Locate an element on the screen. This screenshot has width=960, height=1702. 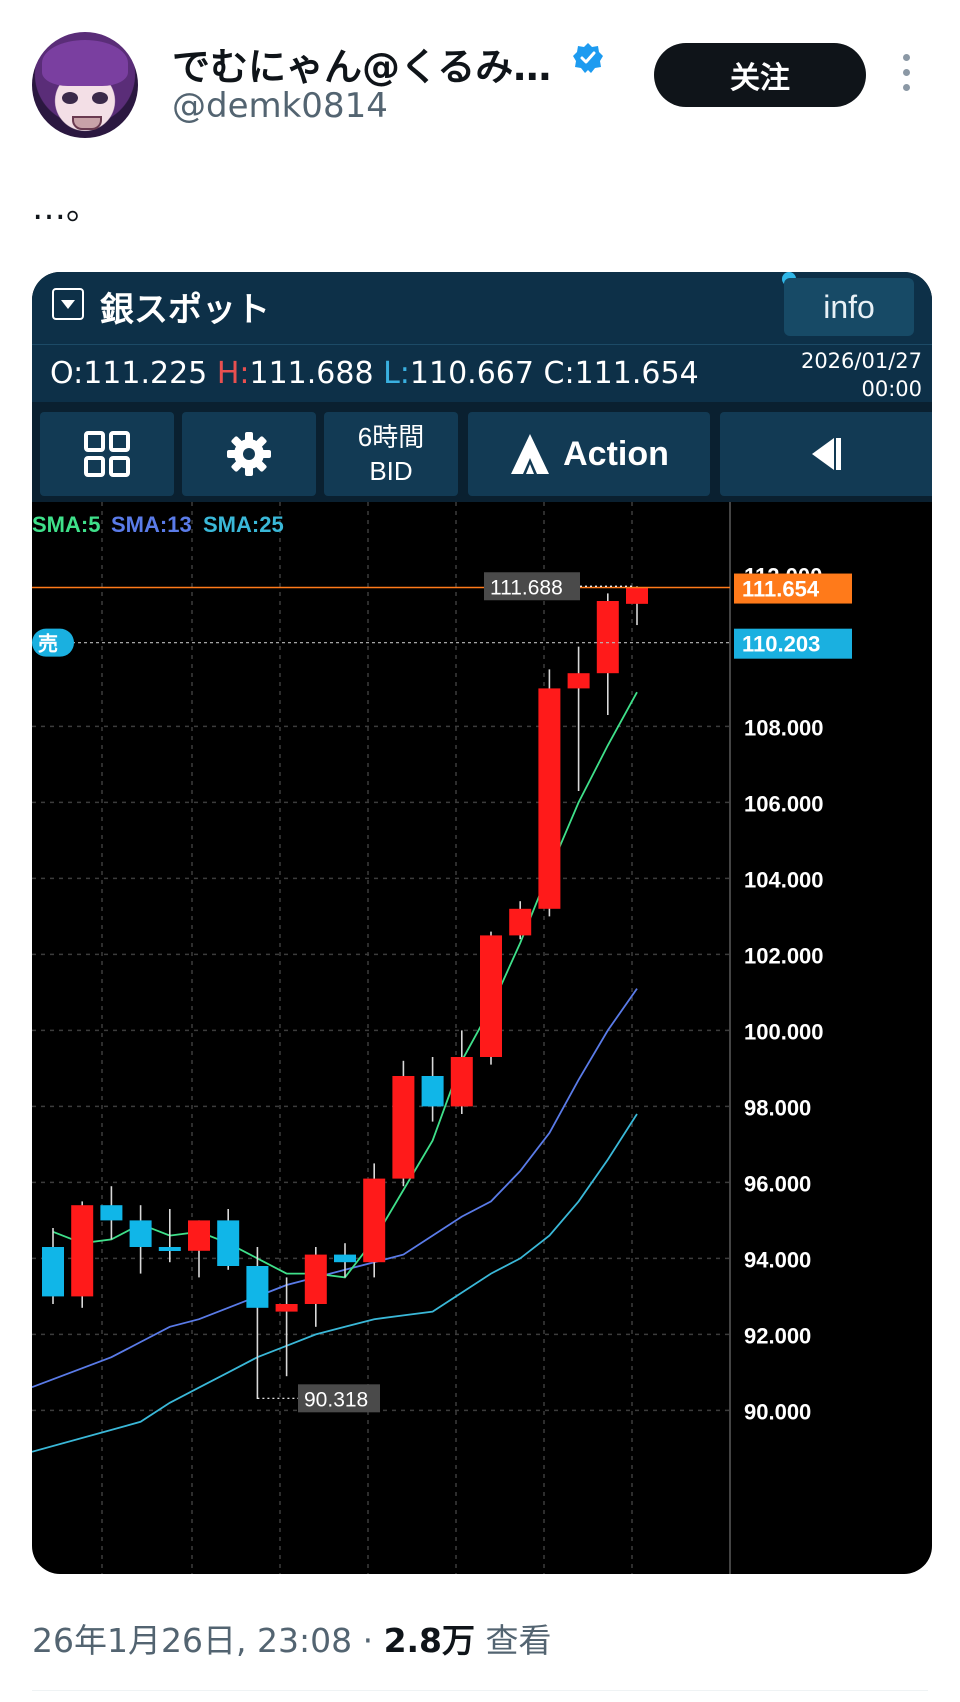
tweet-text: …。 is located at coordinates (66, 208).